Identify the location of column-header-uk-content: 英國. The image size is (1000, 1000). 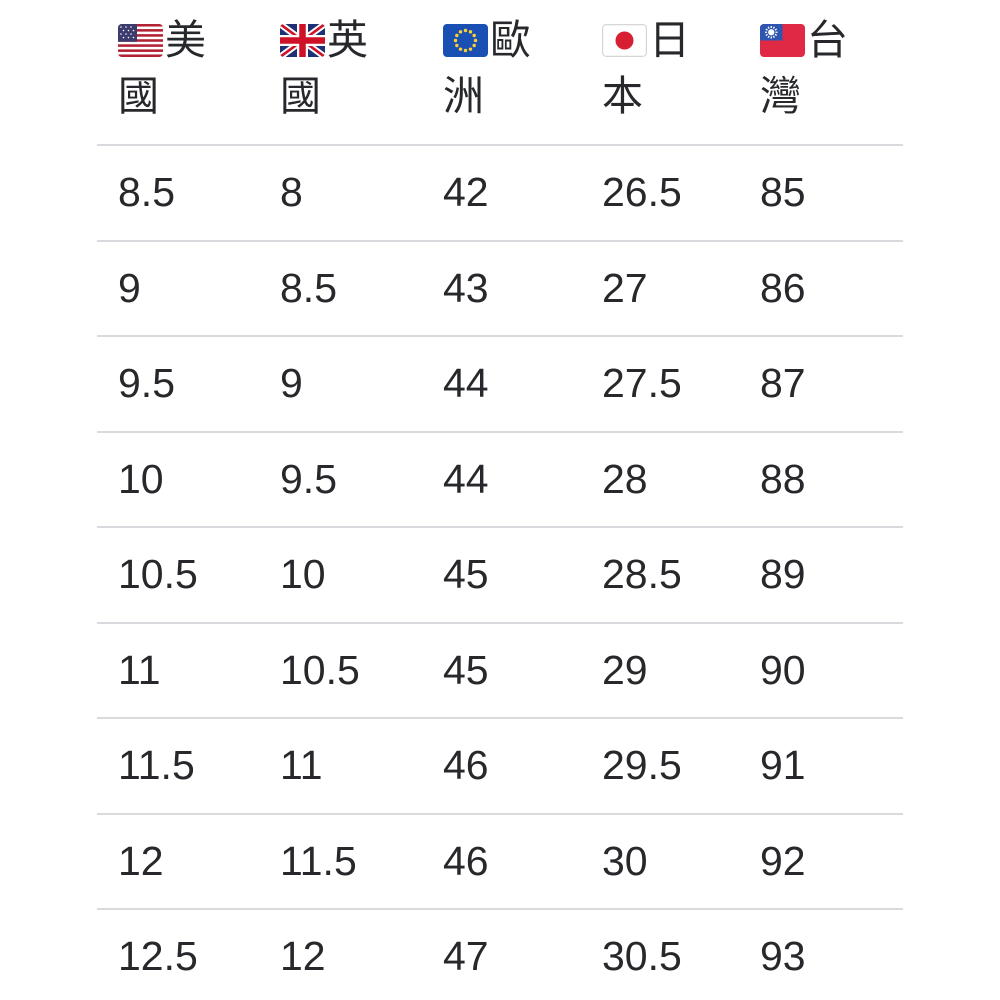
(340, 68).